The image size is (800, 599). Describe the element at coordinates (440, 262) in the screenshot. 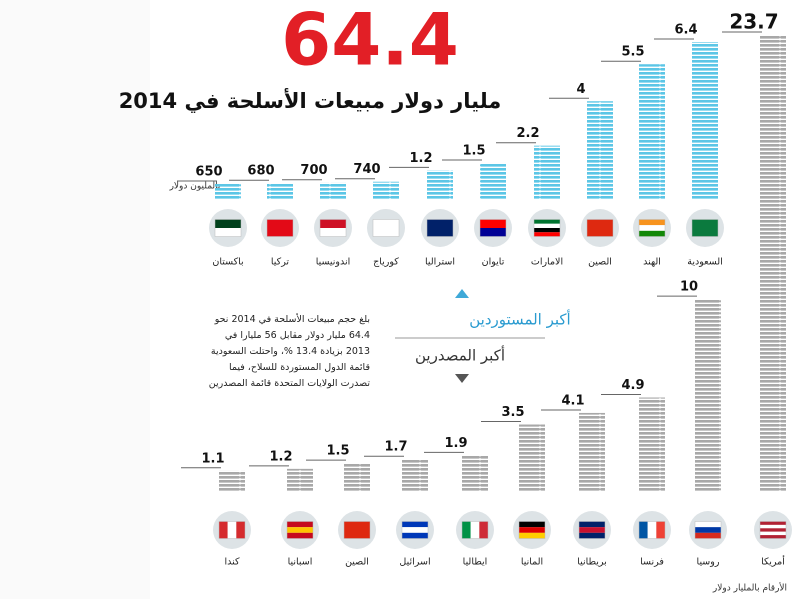

I see `category-label: استراليا` at that location.